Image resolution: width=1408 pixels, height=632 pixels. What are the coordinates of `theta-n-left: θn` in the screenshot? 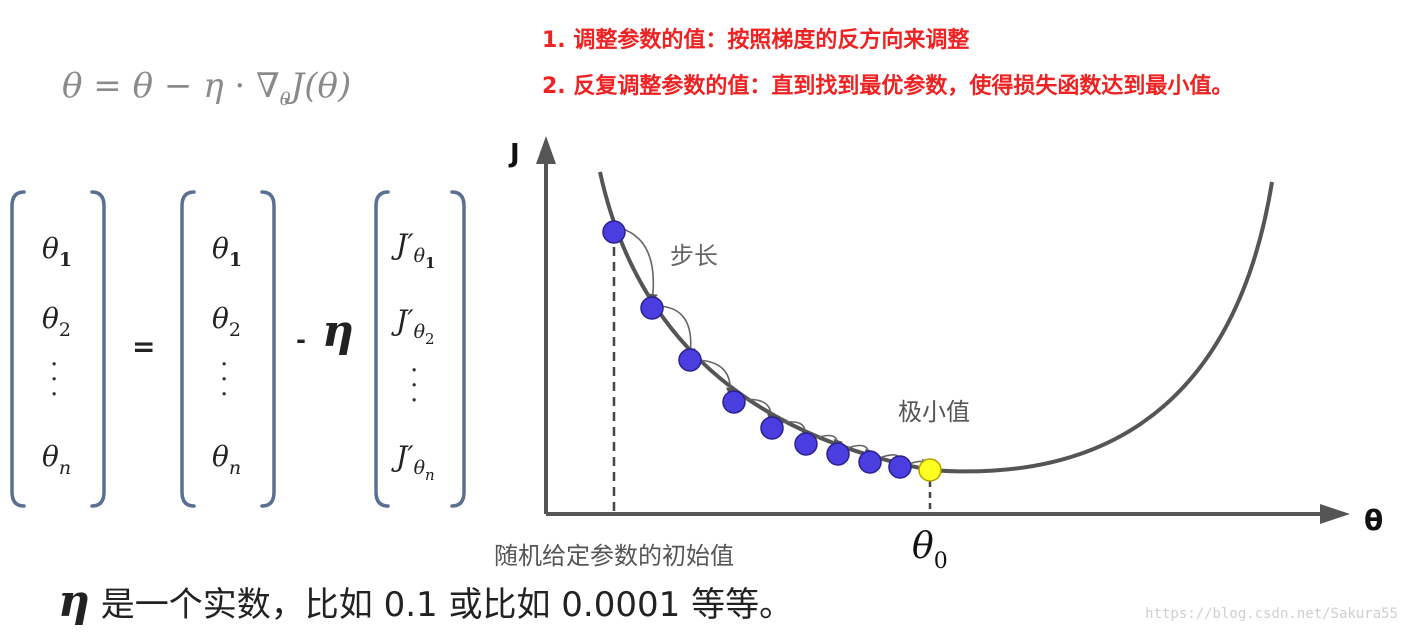 It's located at (57, 459).